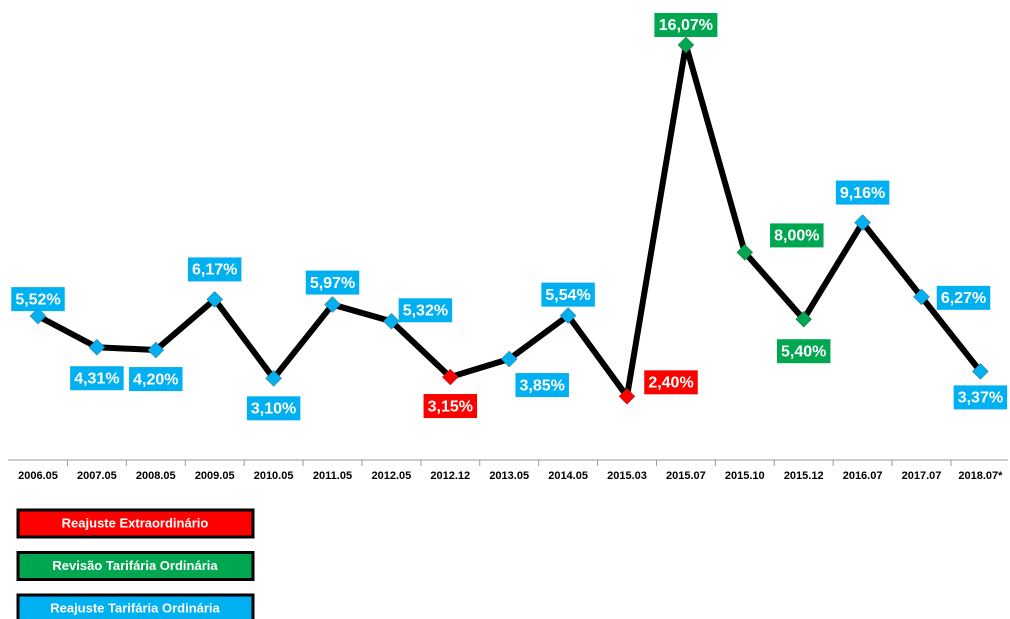  I want to click on data-label: 3,85%, so click(542, 385).